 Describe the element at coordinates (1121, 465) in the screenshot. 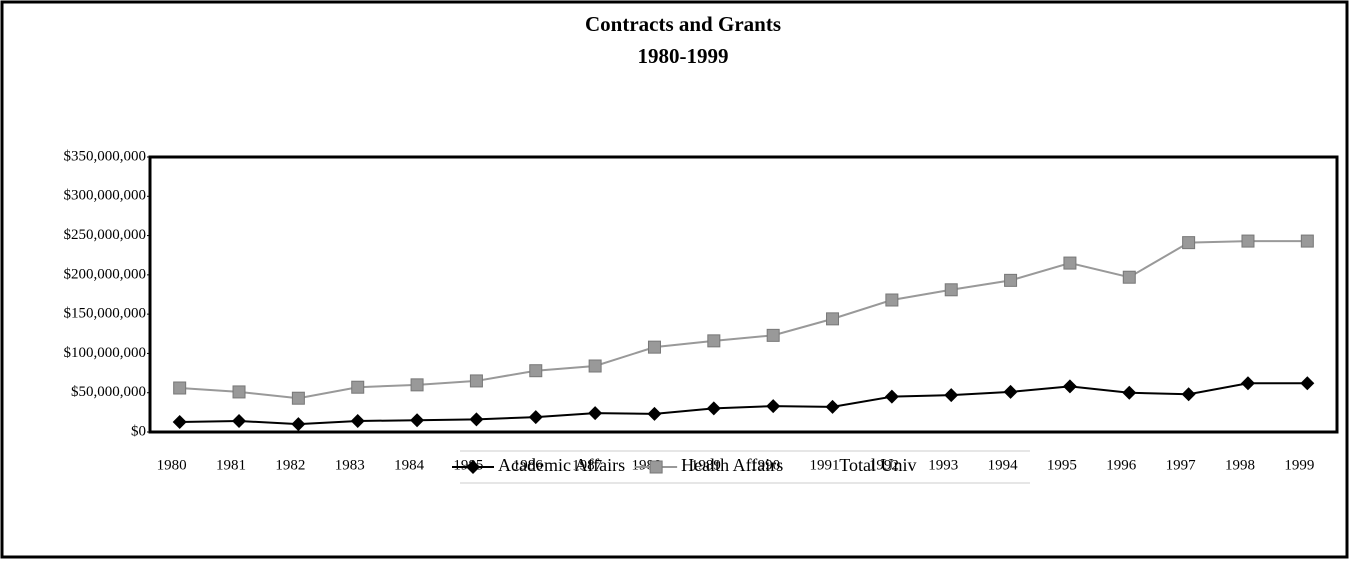

I see `x-tick-label: 1996` at that location.